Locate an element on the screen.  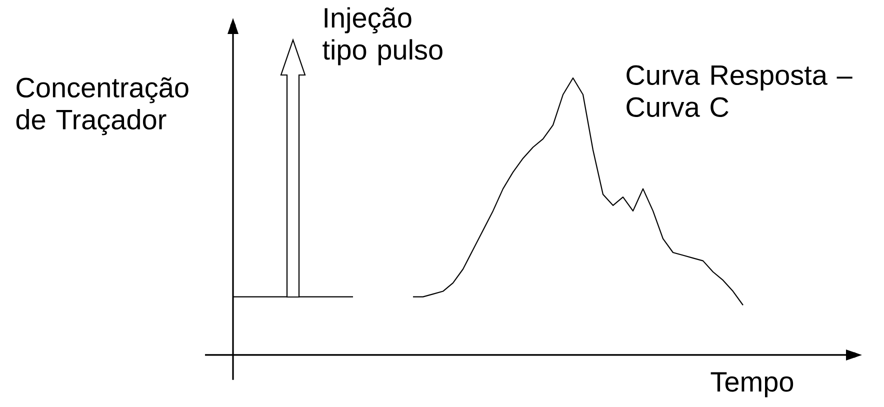
x-axis-title: Tempo is located at coordinates (752, 385).